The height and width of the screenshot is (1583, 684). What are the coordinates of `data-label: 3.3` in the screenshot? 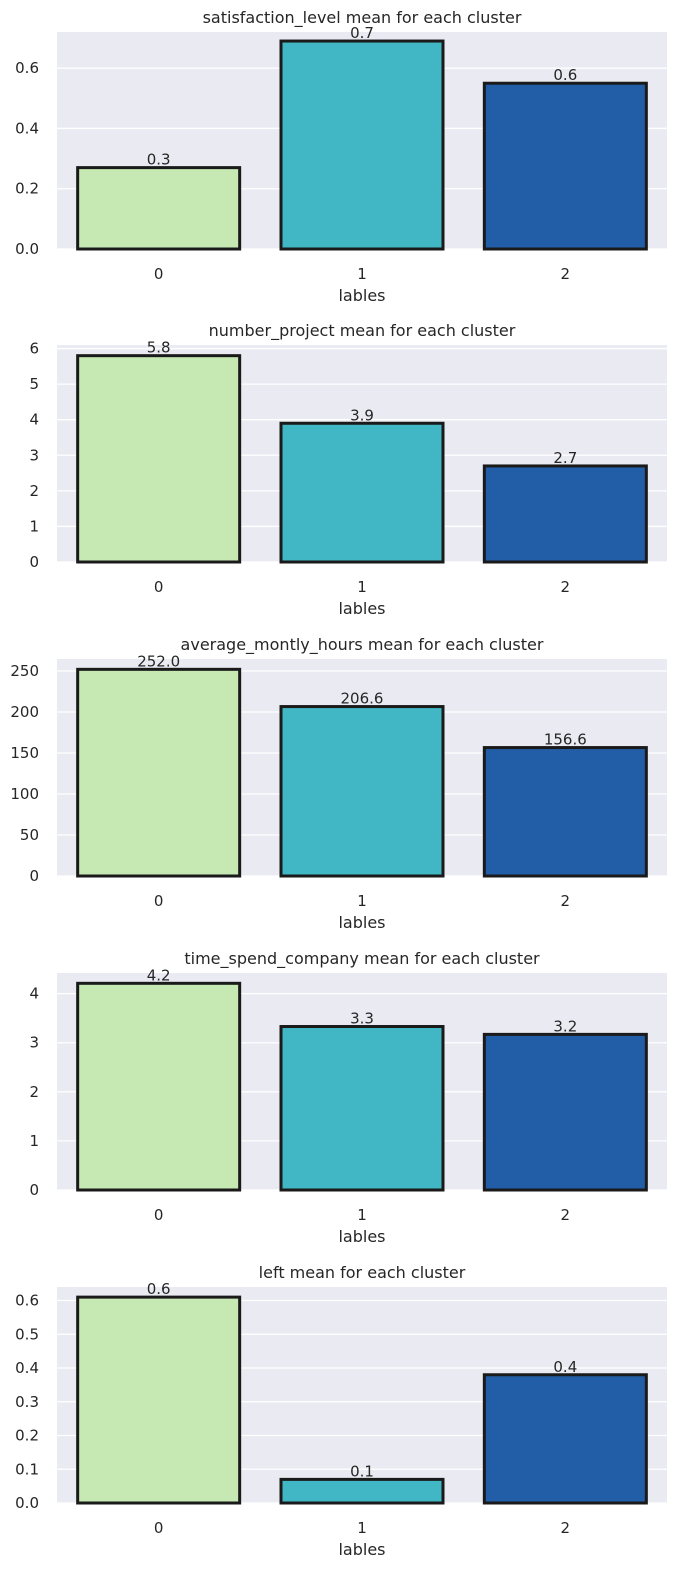 It's located at (362, 1019).